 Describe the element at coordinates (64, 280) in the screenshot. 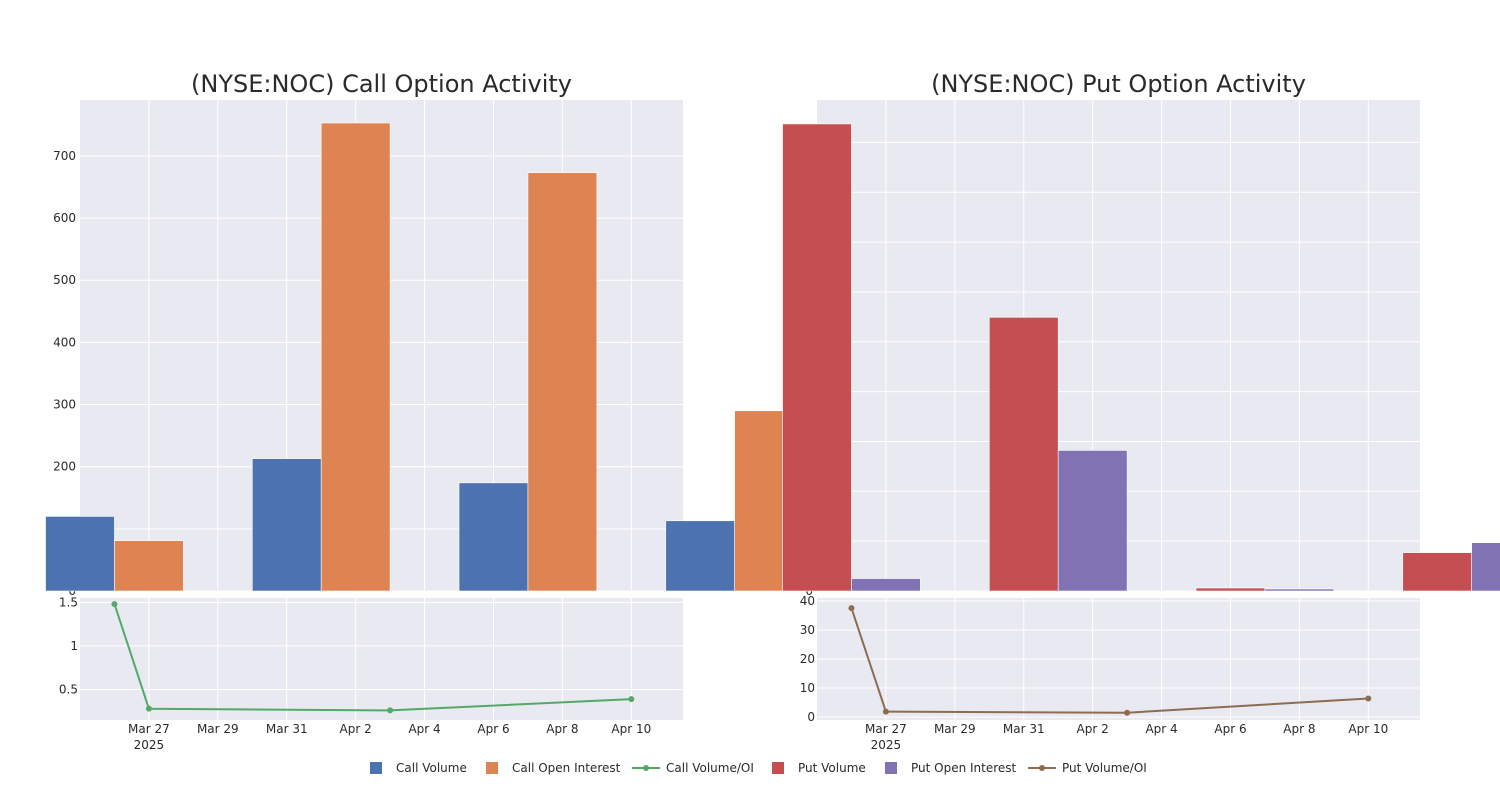

I see `y-tick-label: 500` at that location.